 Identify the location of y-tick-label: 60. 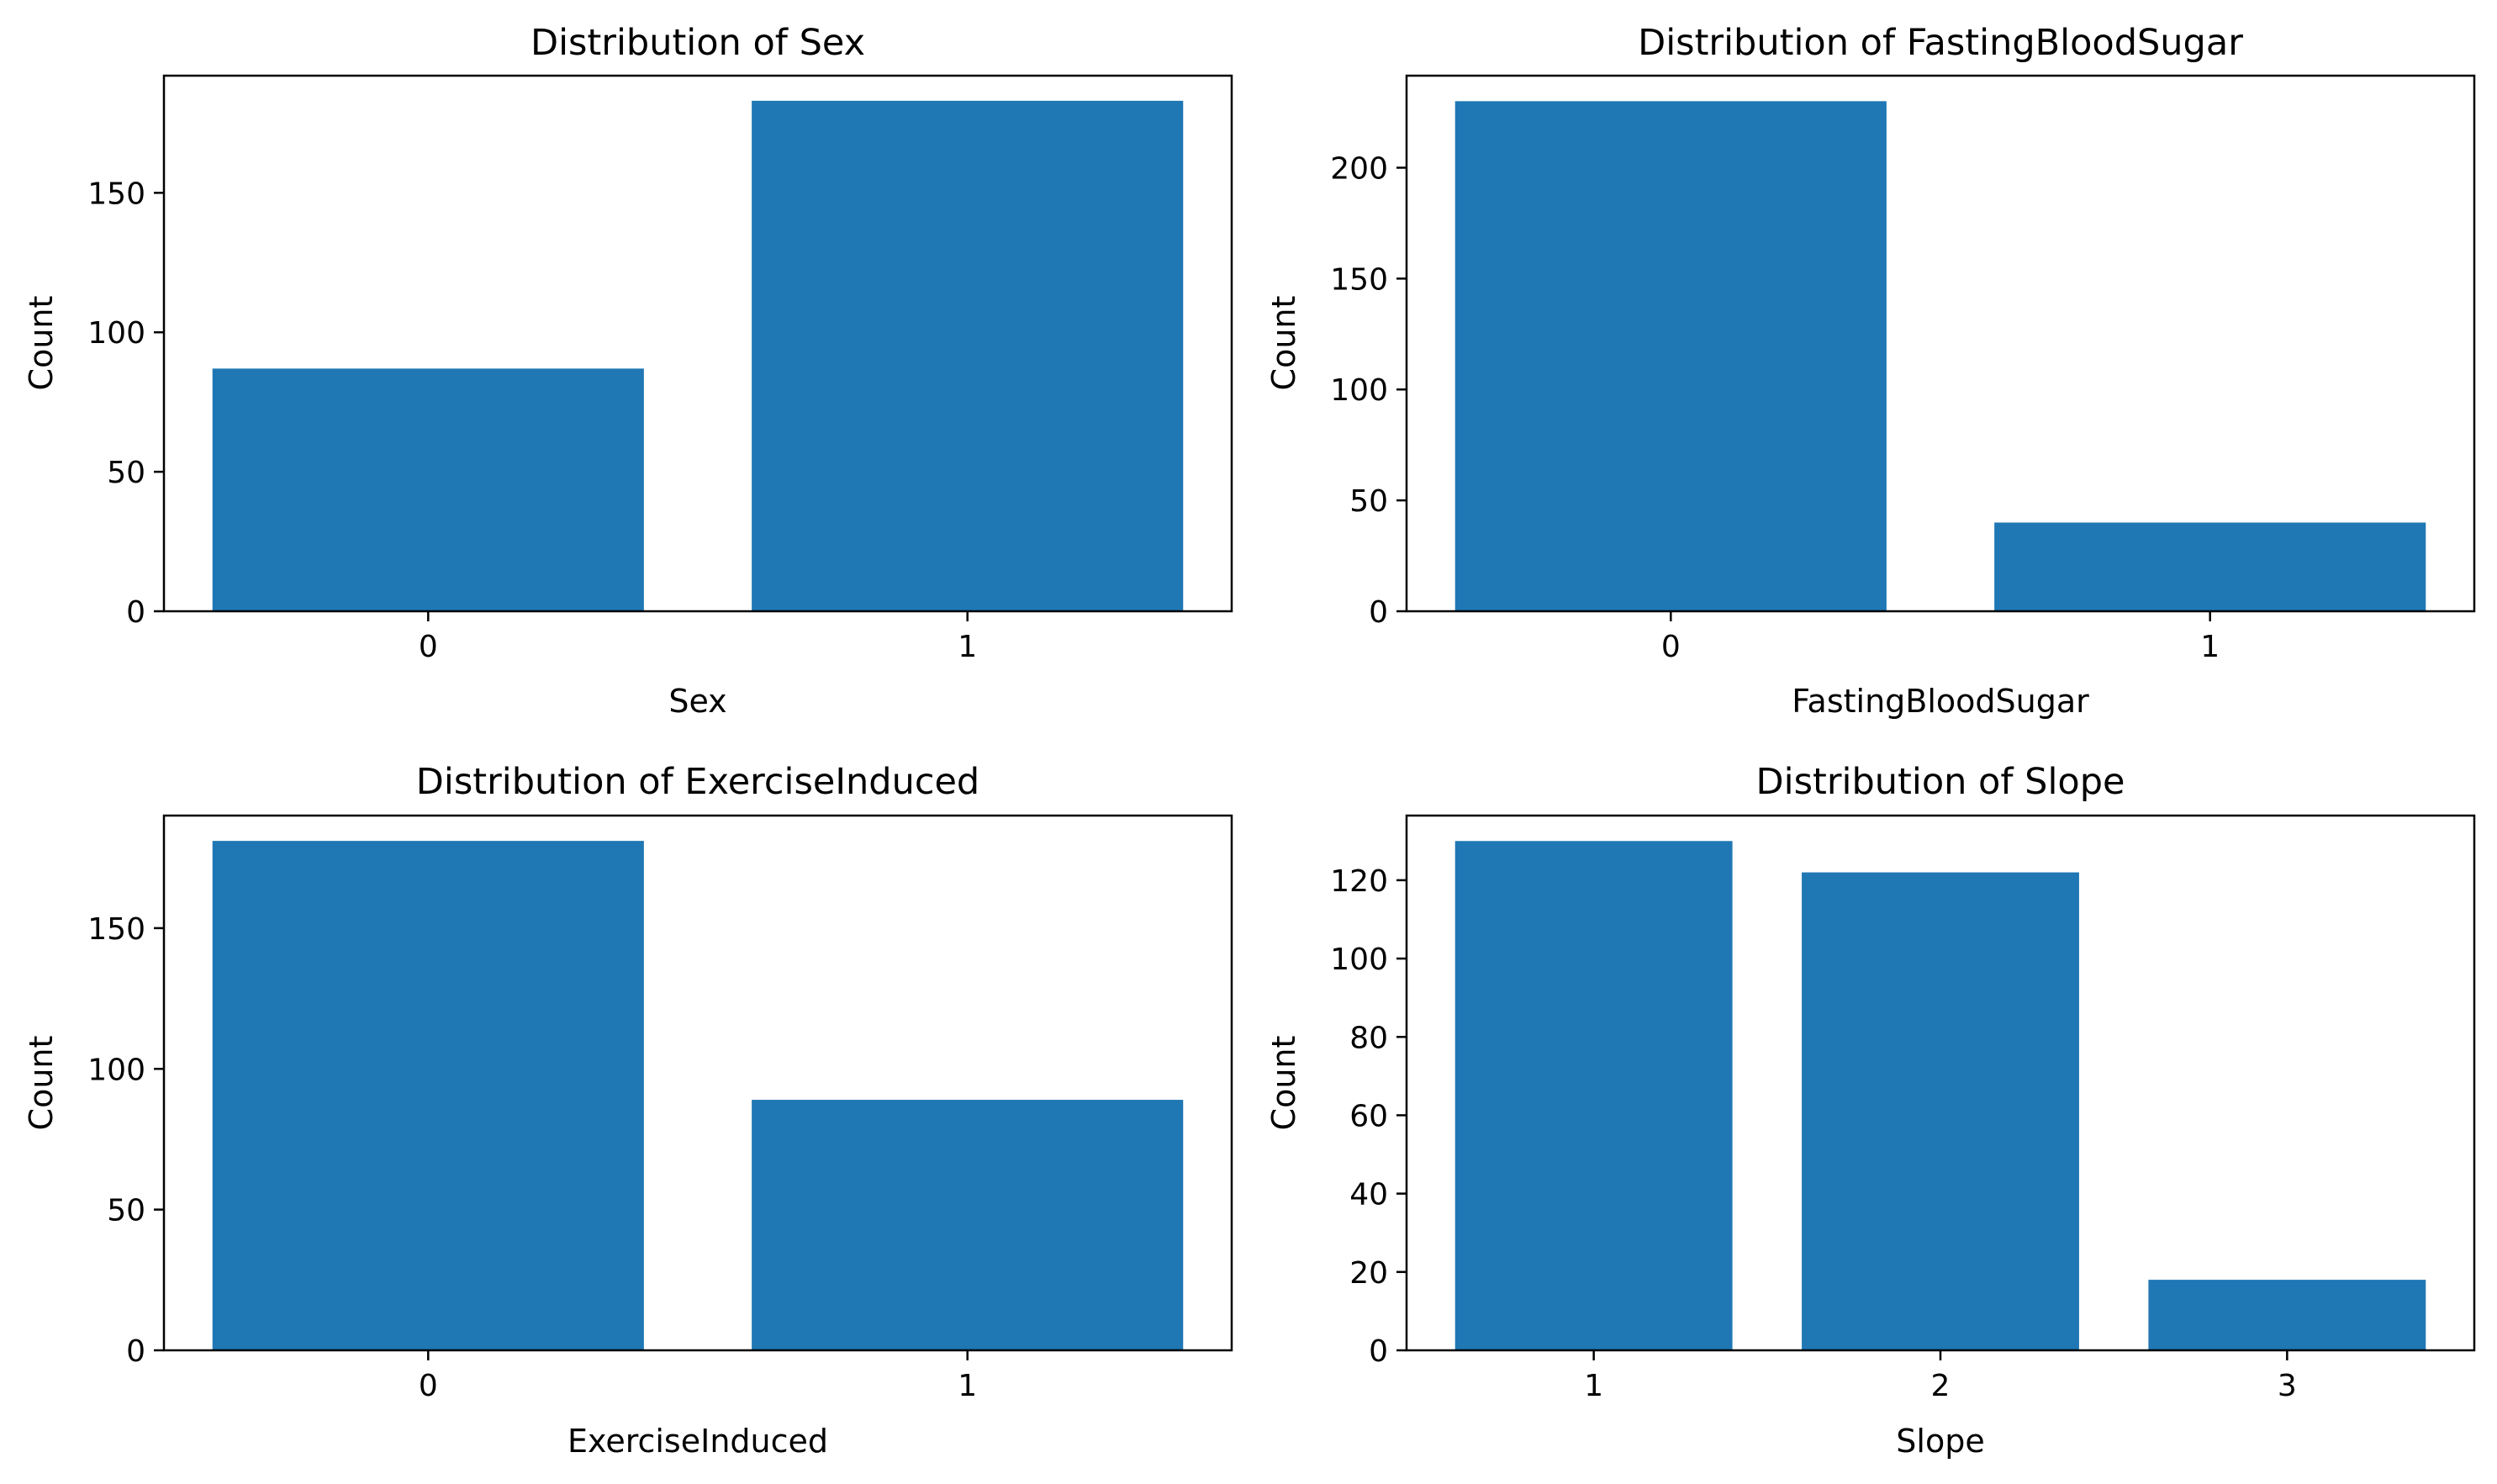
(1368, 1116).